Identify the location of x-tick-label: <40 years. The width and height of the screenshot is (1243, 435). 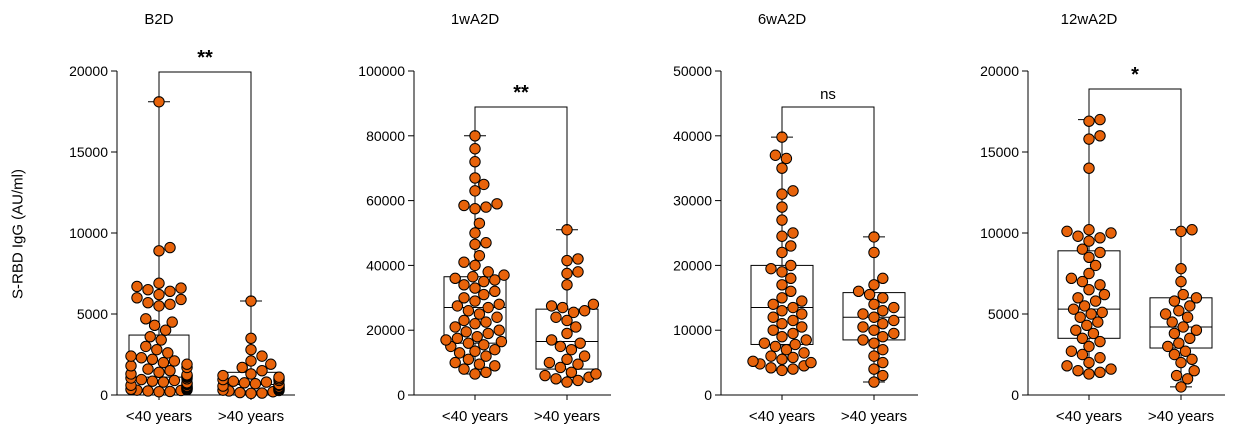
(1089, 416).